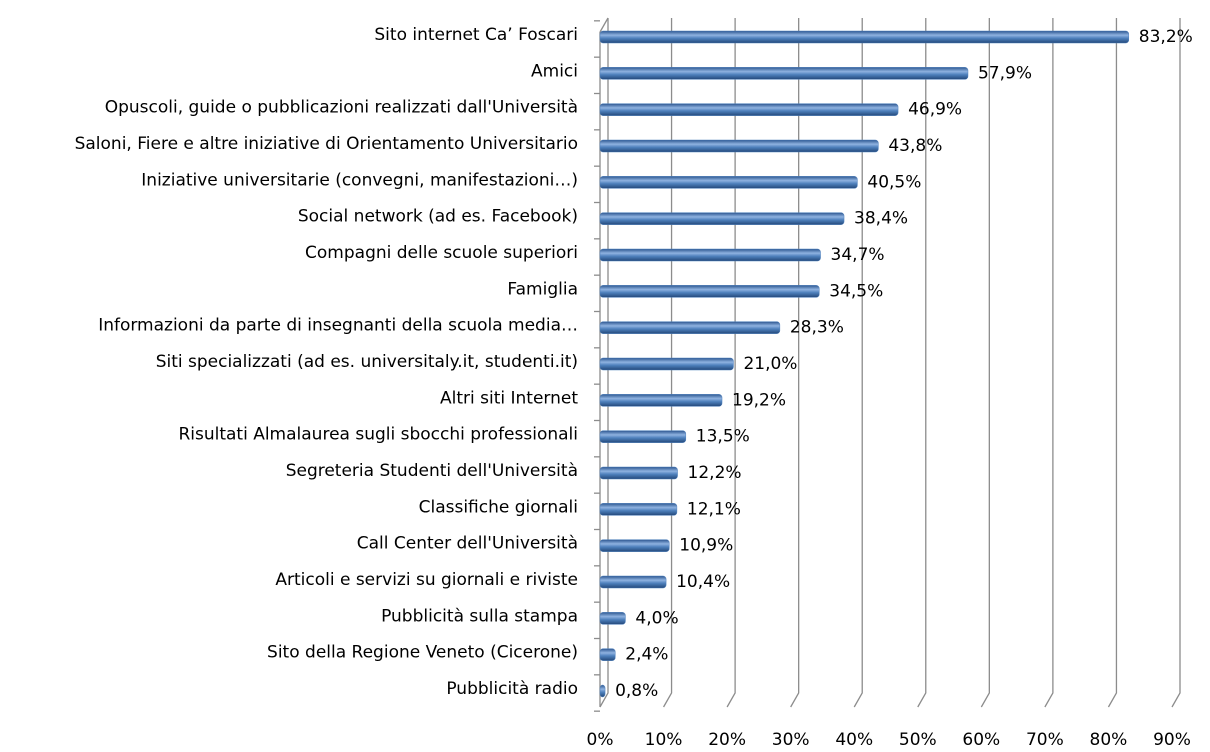 This screenshot has height=752, width=1210. What do you see at coordinates (441, 253) in the screenshot?
I see `category-label: Compagni delle scuole superiori` at bounding box center [441, 253].